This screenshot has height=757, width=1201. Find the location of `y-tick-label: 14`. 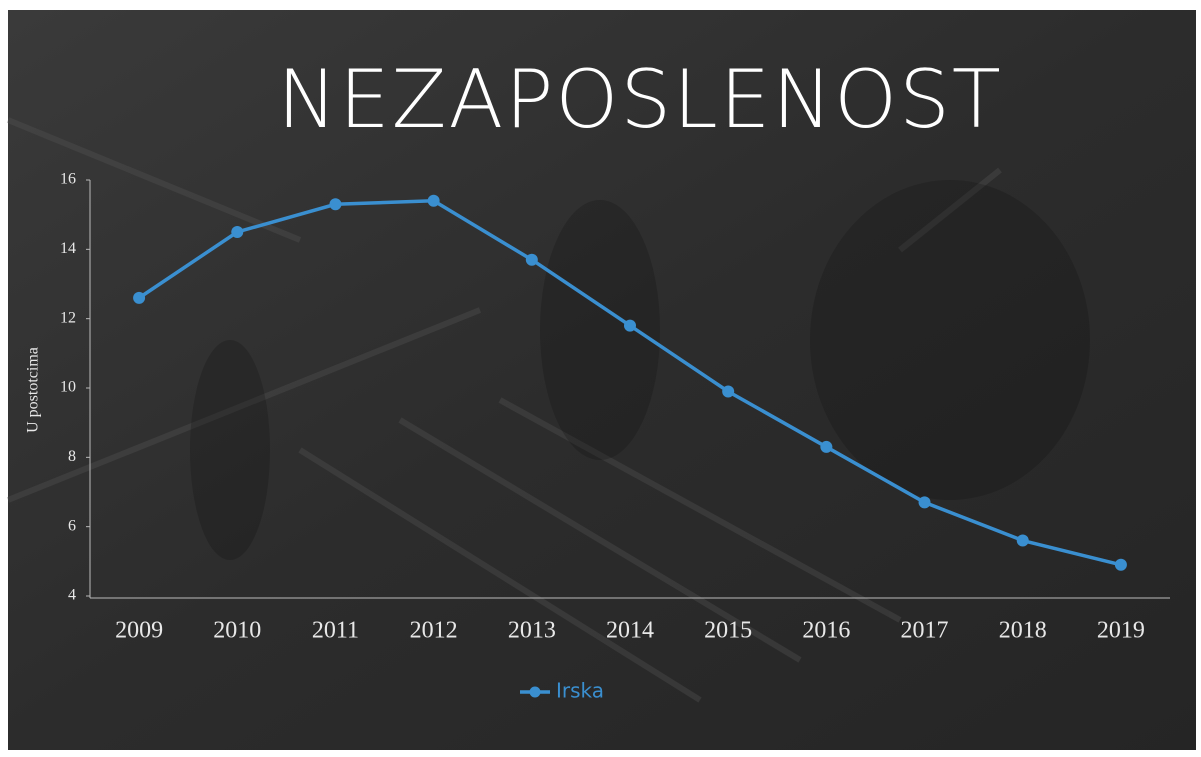

y-tick-label: 14 is located at coordinates (68, 248).